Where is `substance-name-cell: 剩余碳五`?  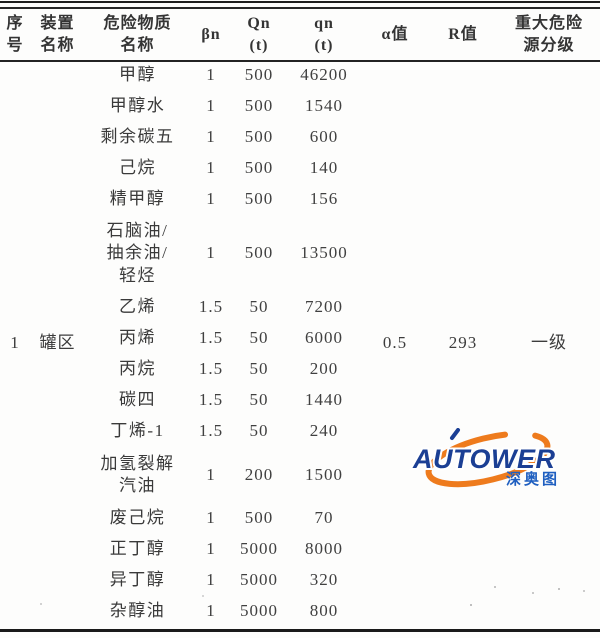
substance-name-cell: 剩余碳五 is located at coordinates (137, 137).